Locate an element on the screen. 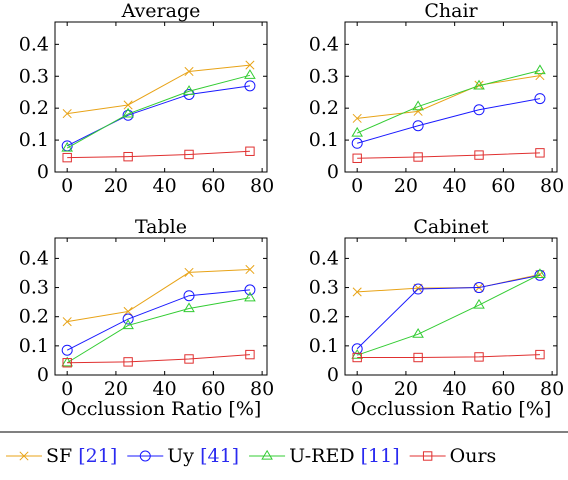 The image size is (568, 480). x-tick-label: 60 is located at coordinates (213, 389).